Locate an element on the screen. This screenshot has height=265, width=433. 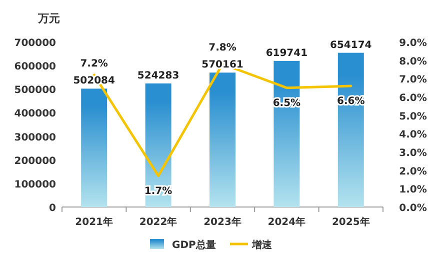
x-tick-label: 2024年 is located at coordinates (287, 222).